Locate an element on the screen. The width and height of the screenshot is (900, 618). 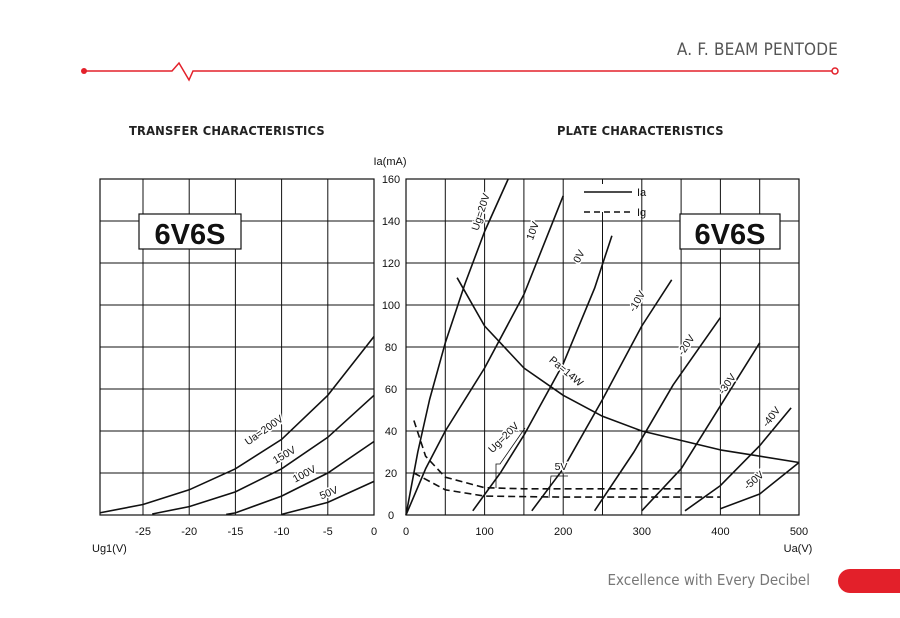
header-divider-line is located at coordinates (460, 71).